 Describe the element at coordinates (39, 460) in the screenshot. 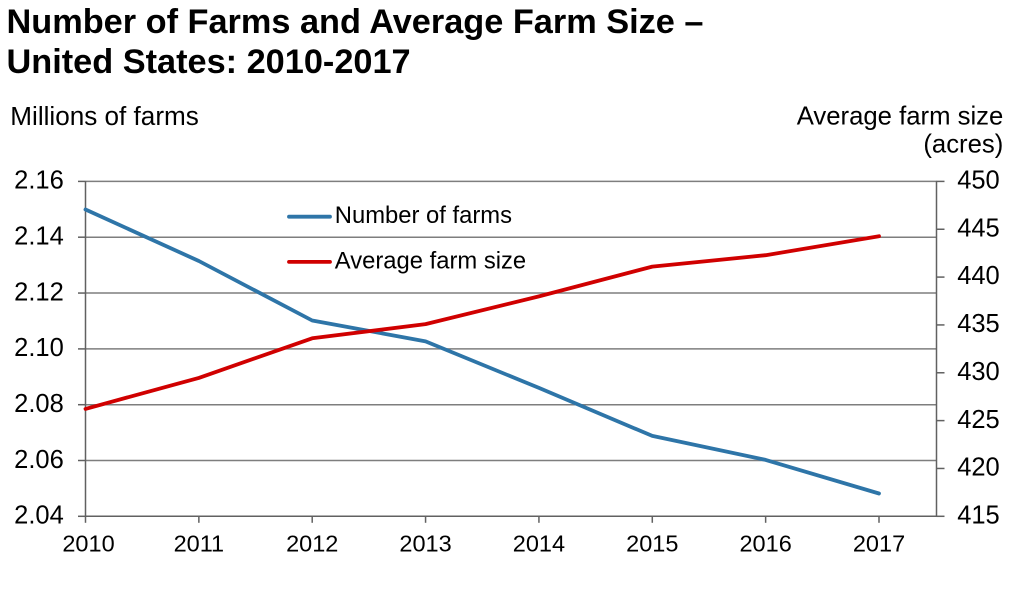

I see `svg-text: 2.06` at that location.